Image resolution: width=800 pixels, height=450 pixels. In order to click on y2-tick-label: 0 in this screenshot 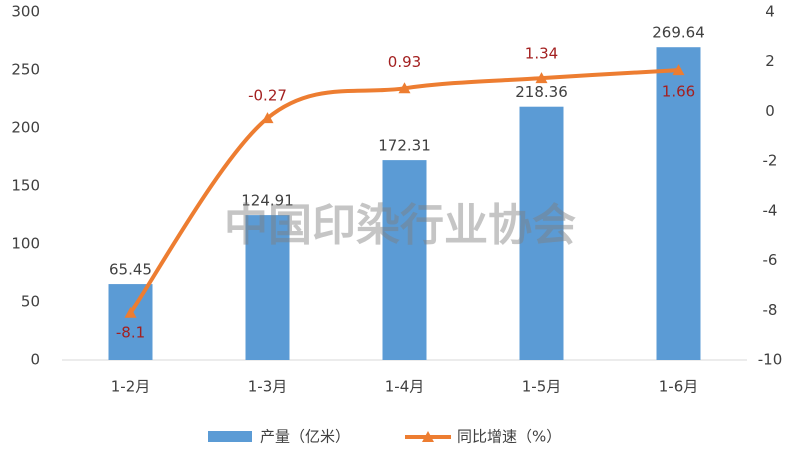, I will do `click(770, 111)`.